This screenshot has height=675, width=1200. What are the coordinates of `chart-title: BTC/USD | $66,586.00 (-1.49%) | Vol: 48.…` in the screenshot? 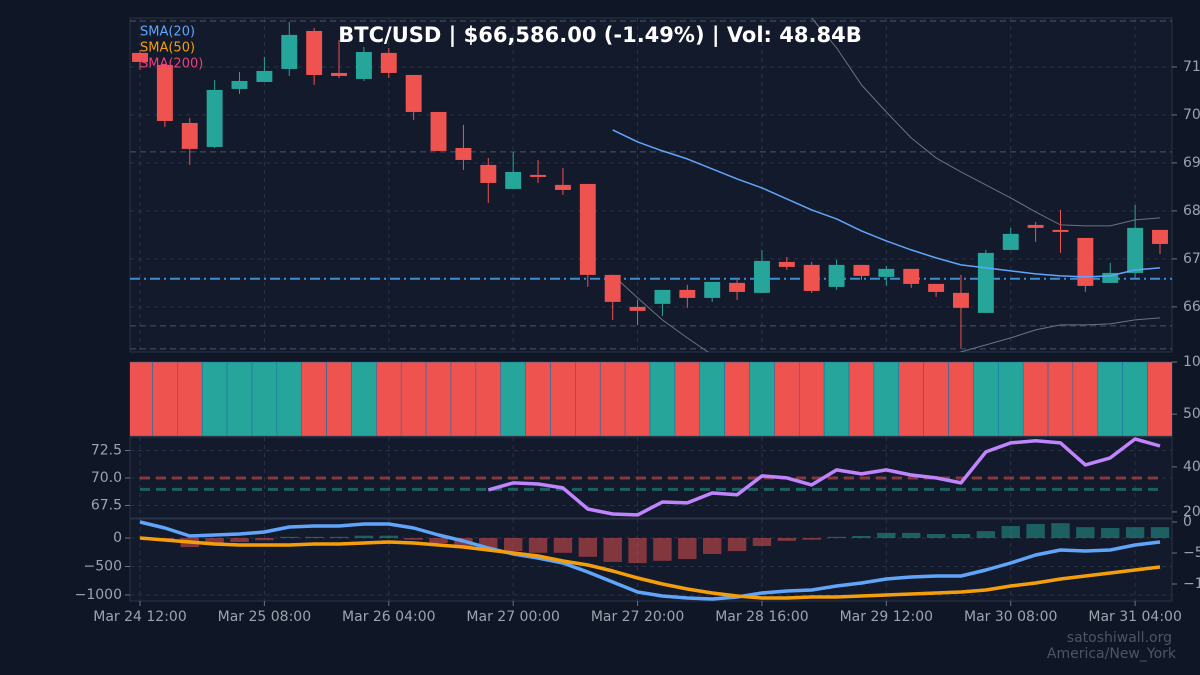 It's located at (599, 35).